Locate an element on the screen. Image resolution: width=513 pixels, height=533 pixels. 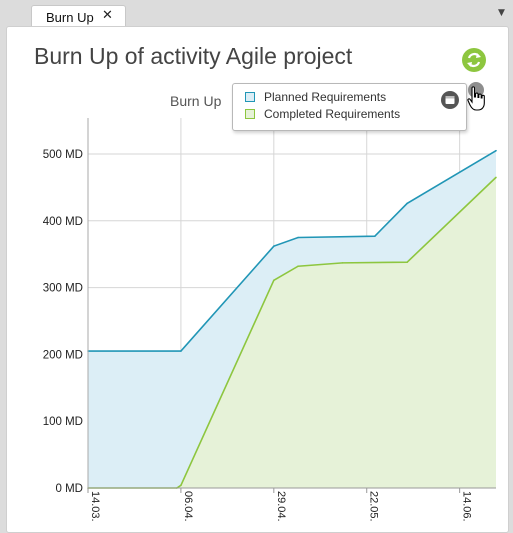
y-tick-label: 400 MD is located at coordinates (63, 222).